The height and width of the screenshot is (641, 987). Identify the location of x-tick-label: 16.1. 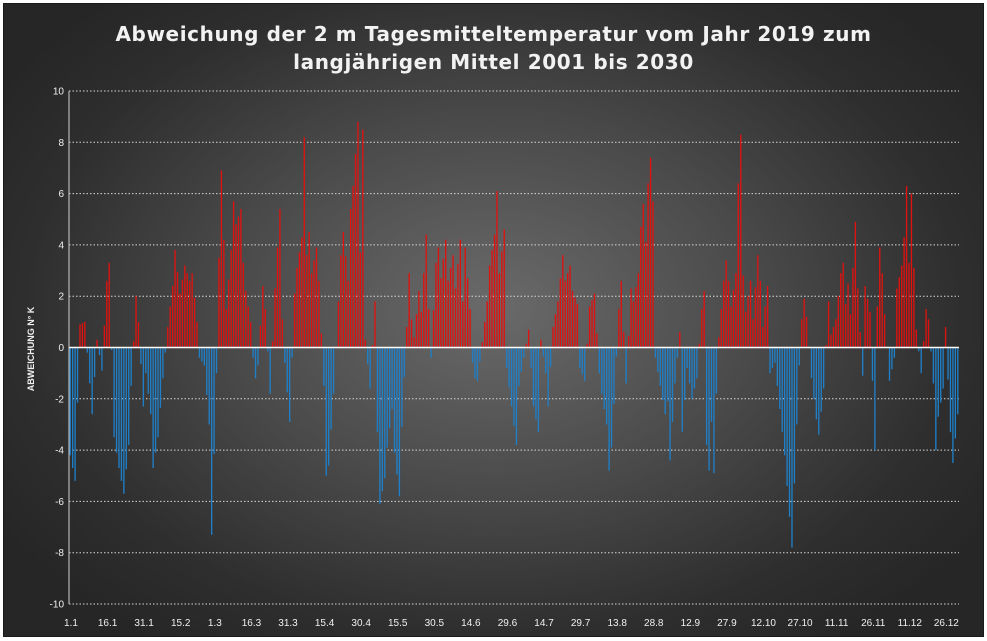
(108, 623).